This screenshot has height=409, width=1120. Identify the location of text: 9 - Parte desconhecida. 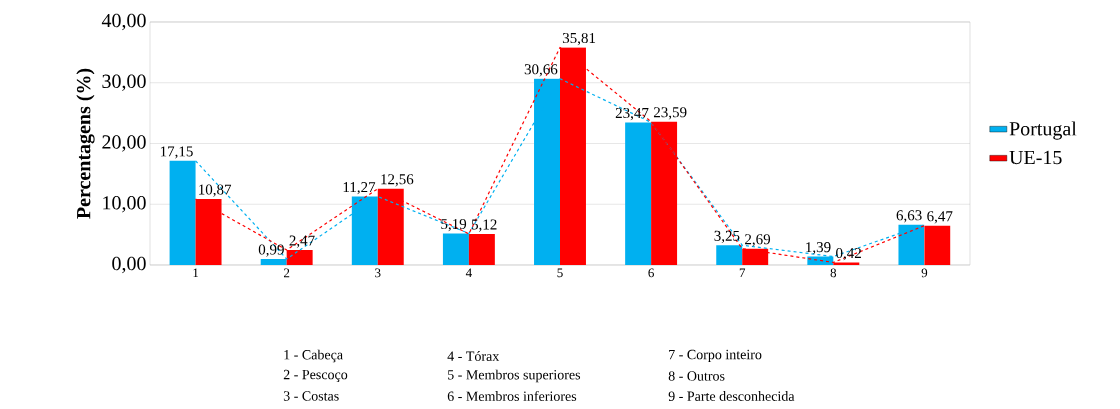
(731, 396).